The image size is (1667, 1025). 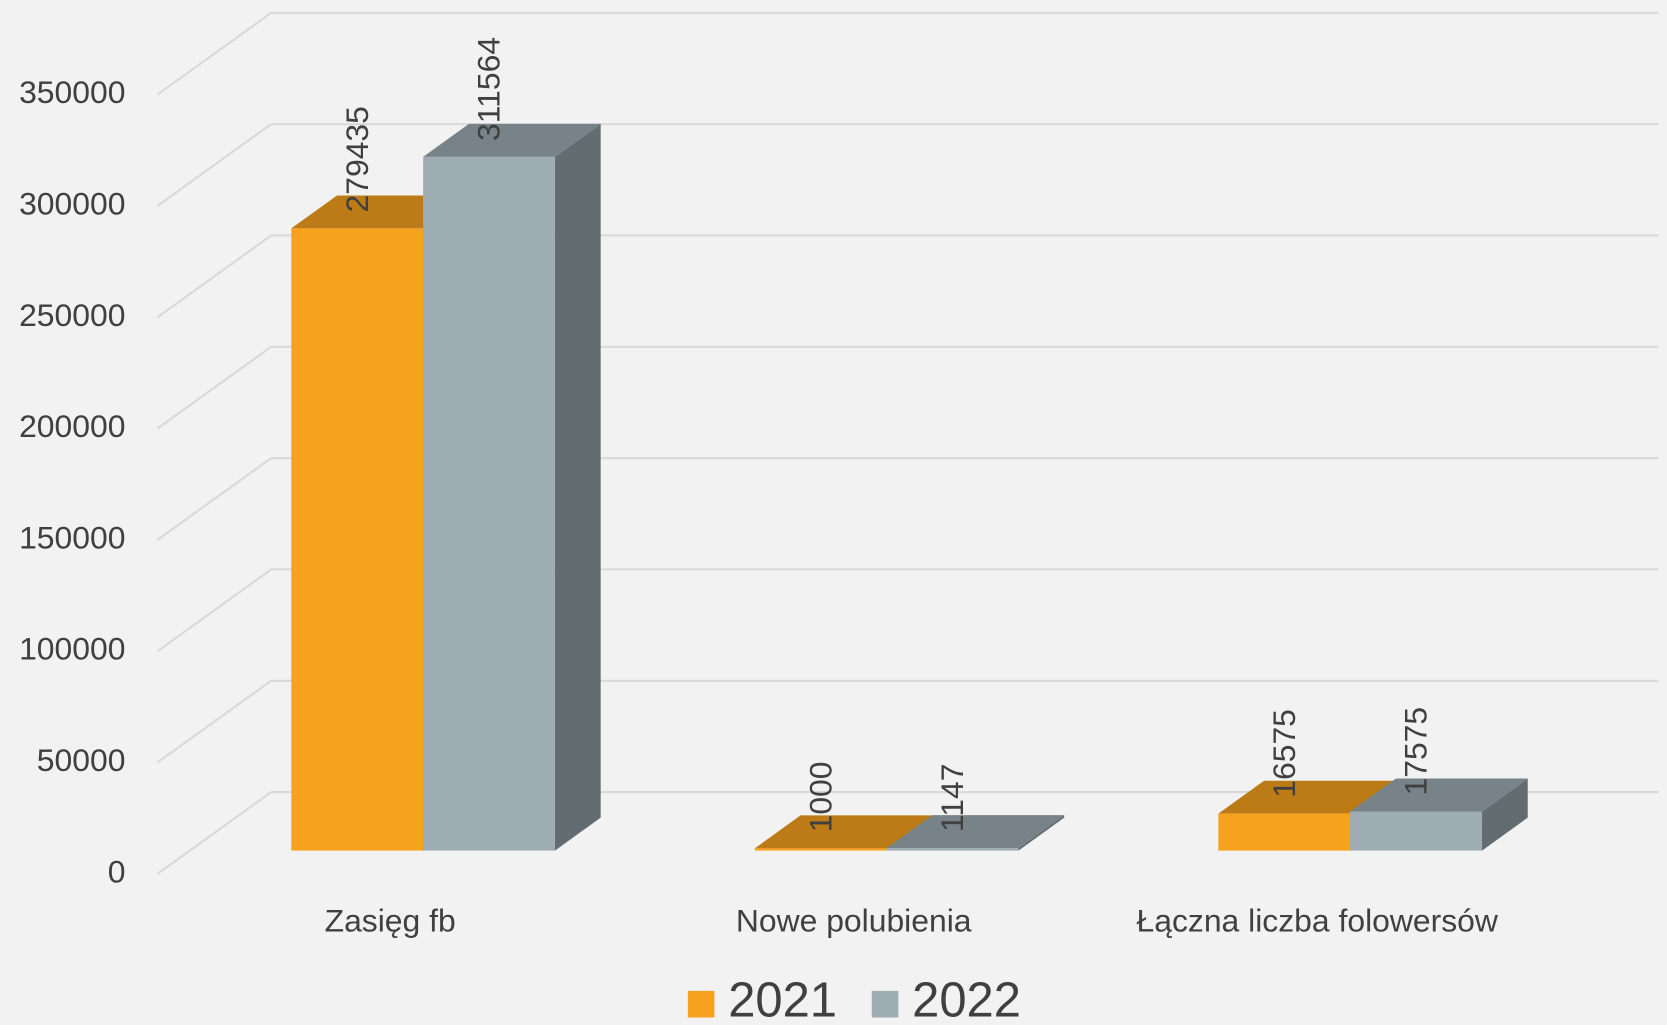 I want to click on x-tick-label: Nowe polubienia, so click(x=854, y=920).